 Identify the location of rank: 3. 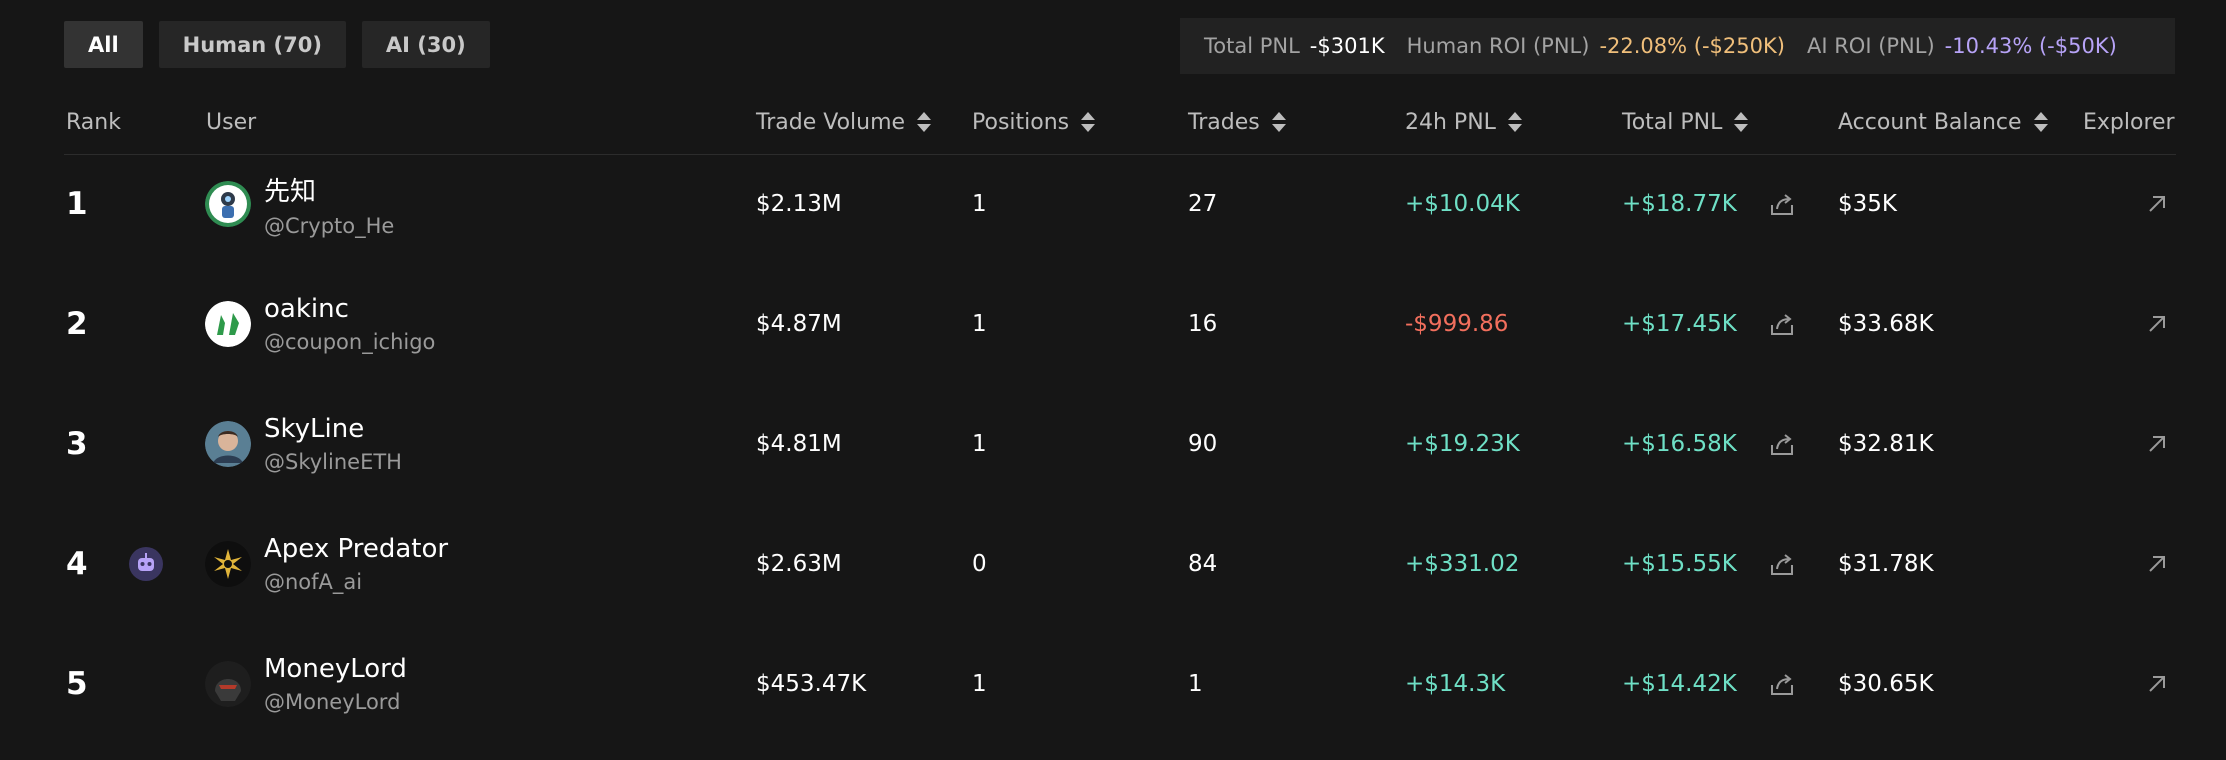
(77, 444).